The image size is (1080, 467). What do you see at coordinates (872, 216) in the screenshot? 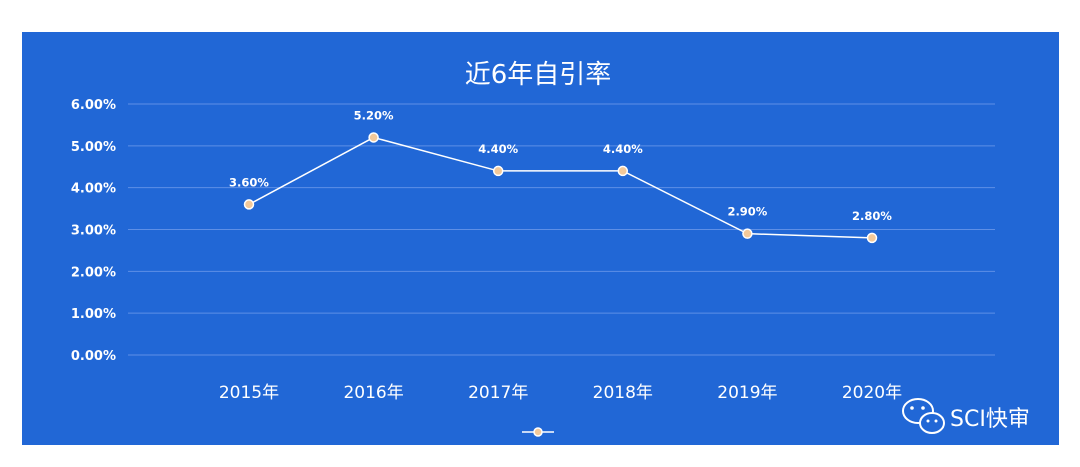
I see `data-label: 2.80%` at bounding box center [872, 216].